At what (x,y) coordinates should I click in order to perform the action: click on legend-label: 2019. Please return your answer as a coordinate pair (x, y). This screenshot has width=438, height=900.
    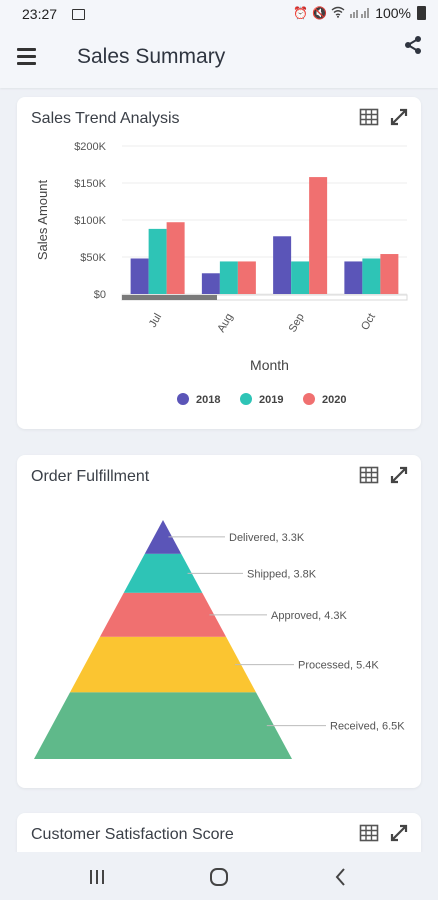
    Looking at the image, I should click on (271, 400).